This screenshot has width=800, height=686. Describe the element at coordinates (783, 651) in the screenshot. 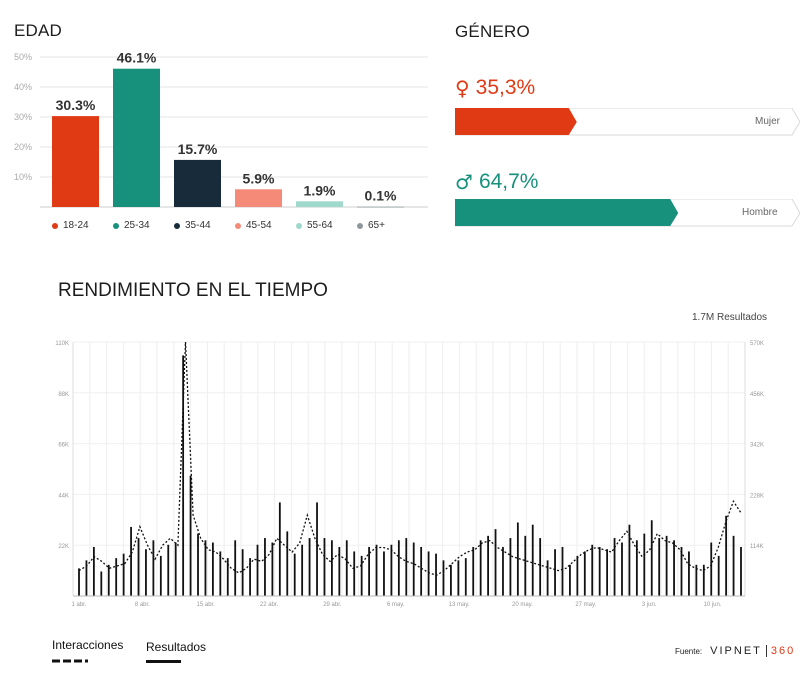

I see `brand-suffix: 360` at that location.